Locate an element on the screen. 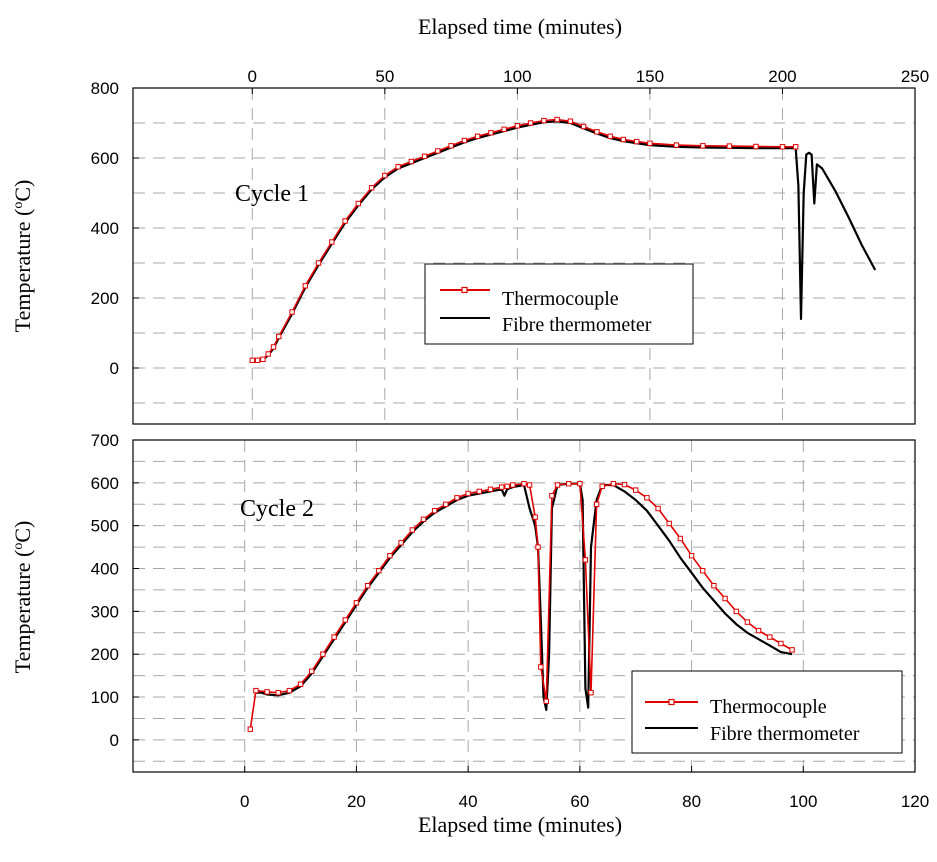 Image resolution: width=937 pixels, height=862 pixels. cycle1-y-tick-label: 0 is located at coordinates (114, 368).